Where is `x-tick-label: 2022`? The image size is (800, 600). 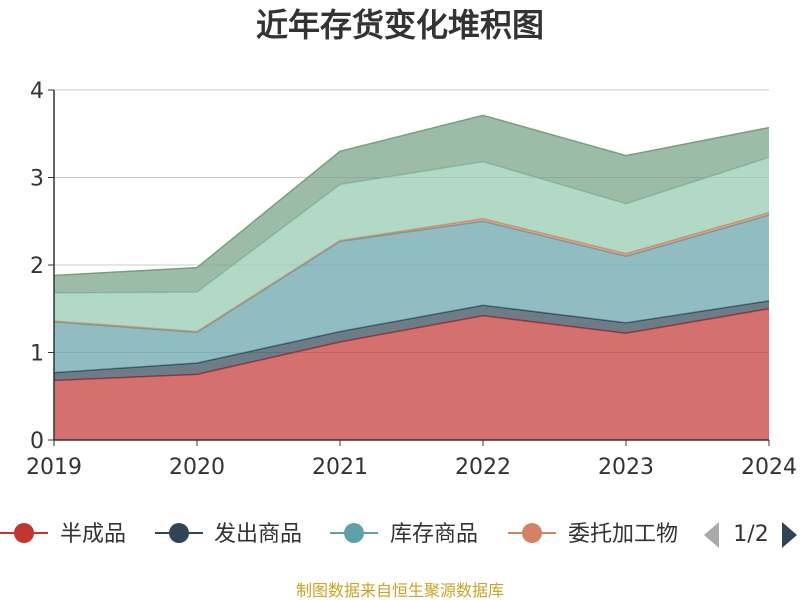 x-tick-label: 2022 is located at coordinates (483, 467).